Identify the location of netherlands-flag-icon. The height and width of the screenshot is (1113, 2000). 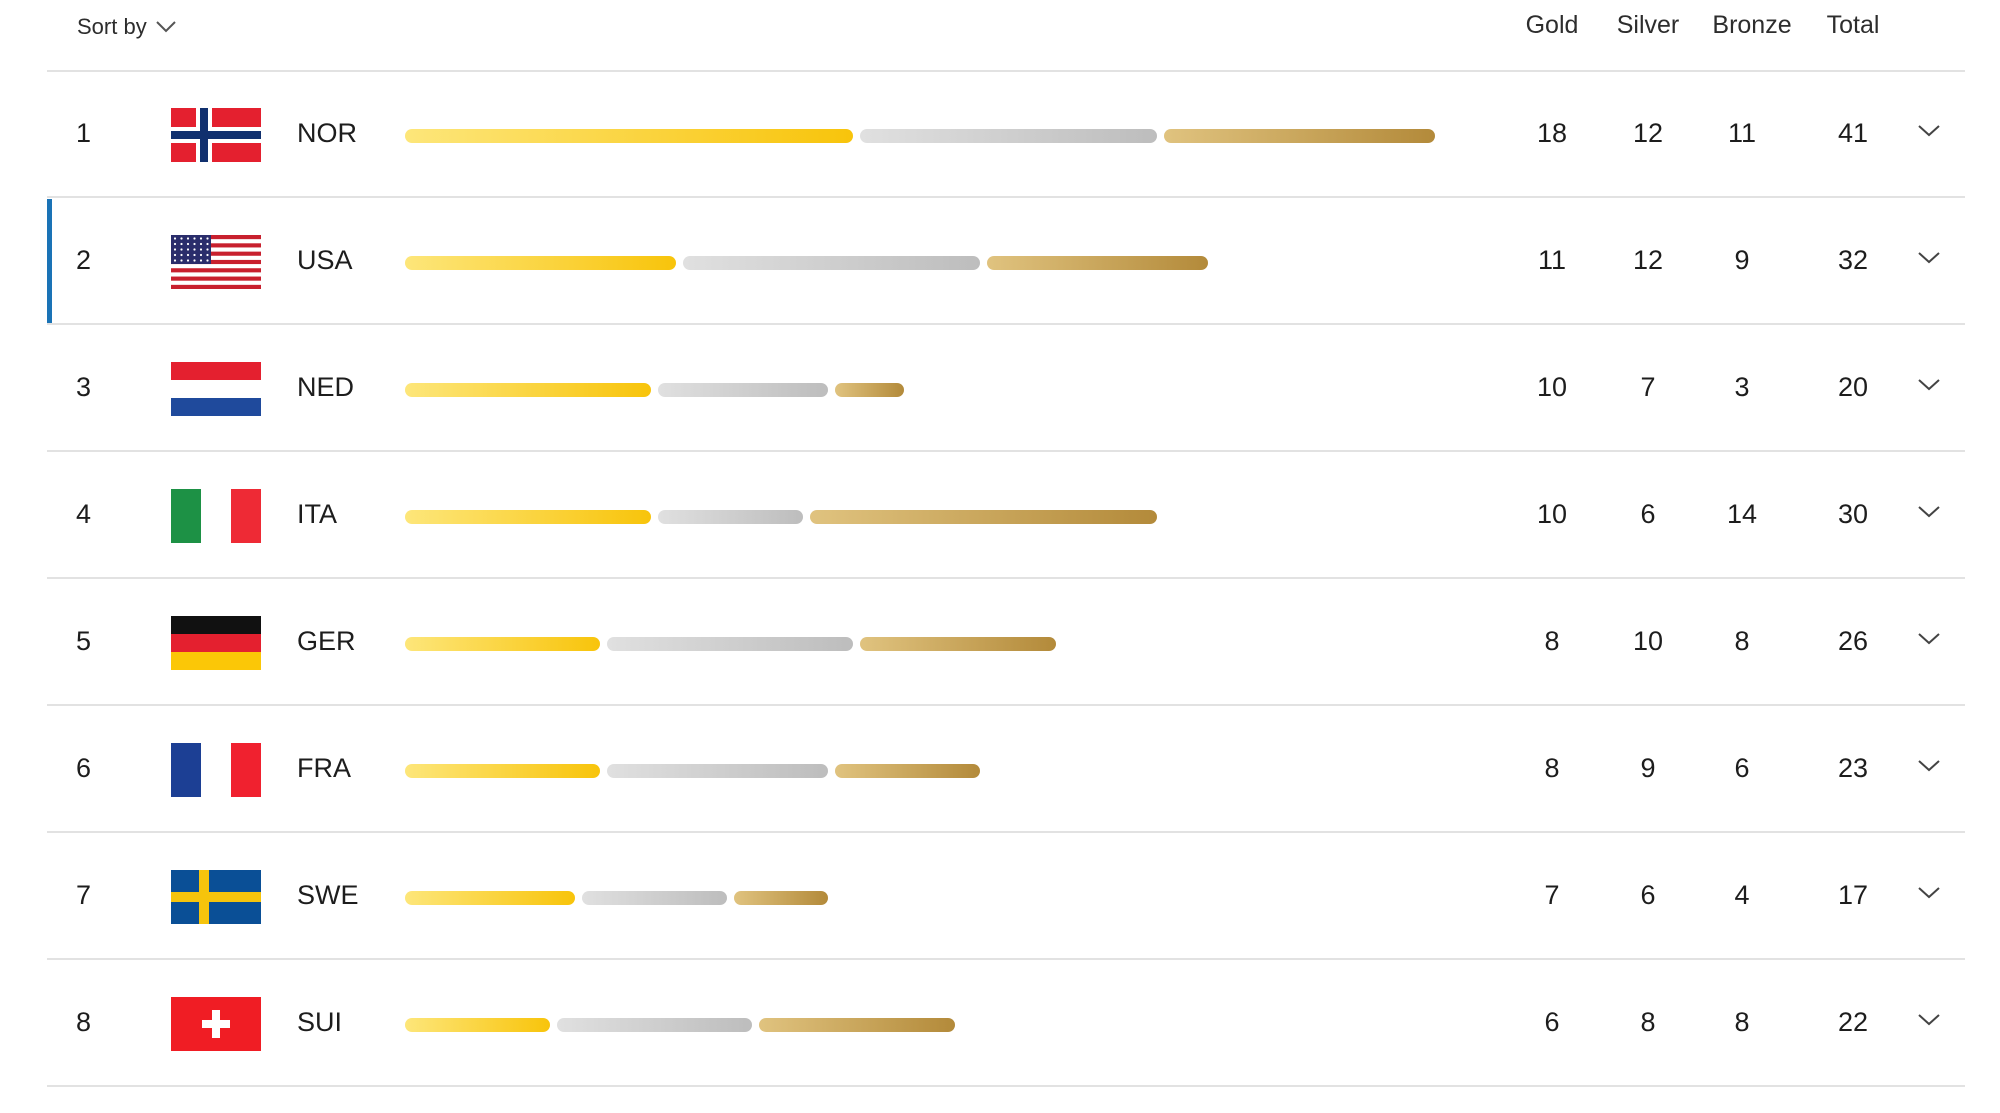
(216, 389).